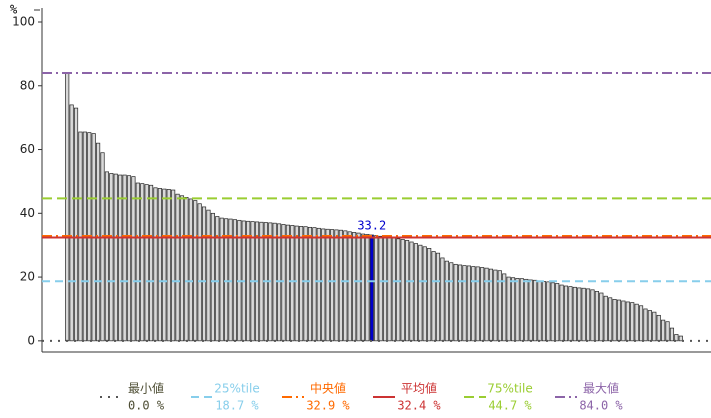  I want to click on legend-name: 25%tile, so click(236, 389).